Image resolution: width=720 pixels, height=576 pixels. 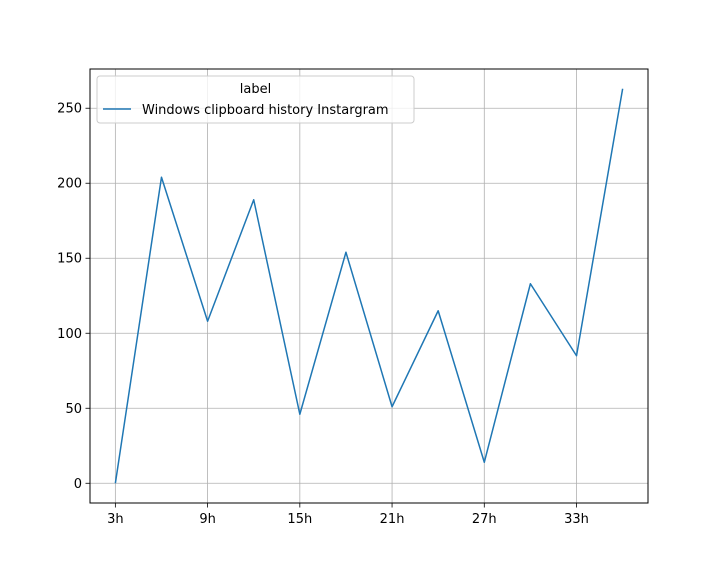 I want to click on y-tick-label: 100, so click(x=69, y=334).